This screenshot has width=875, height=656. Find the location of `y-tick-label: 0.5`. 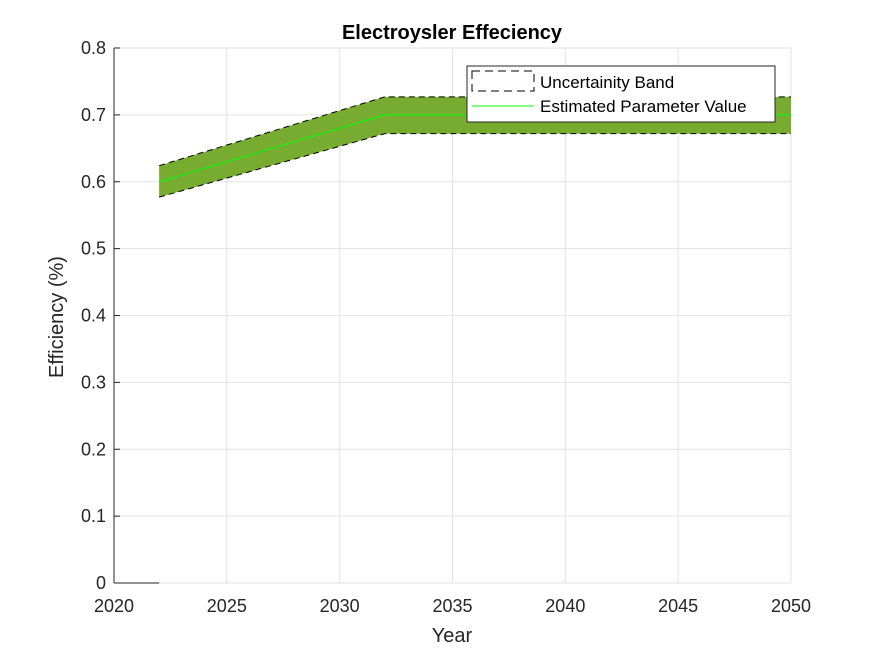

y-tick-label: 0.5 is located at coordinates (93, 249).